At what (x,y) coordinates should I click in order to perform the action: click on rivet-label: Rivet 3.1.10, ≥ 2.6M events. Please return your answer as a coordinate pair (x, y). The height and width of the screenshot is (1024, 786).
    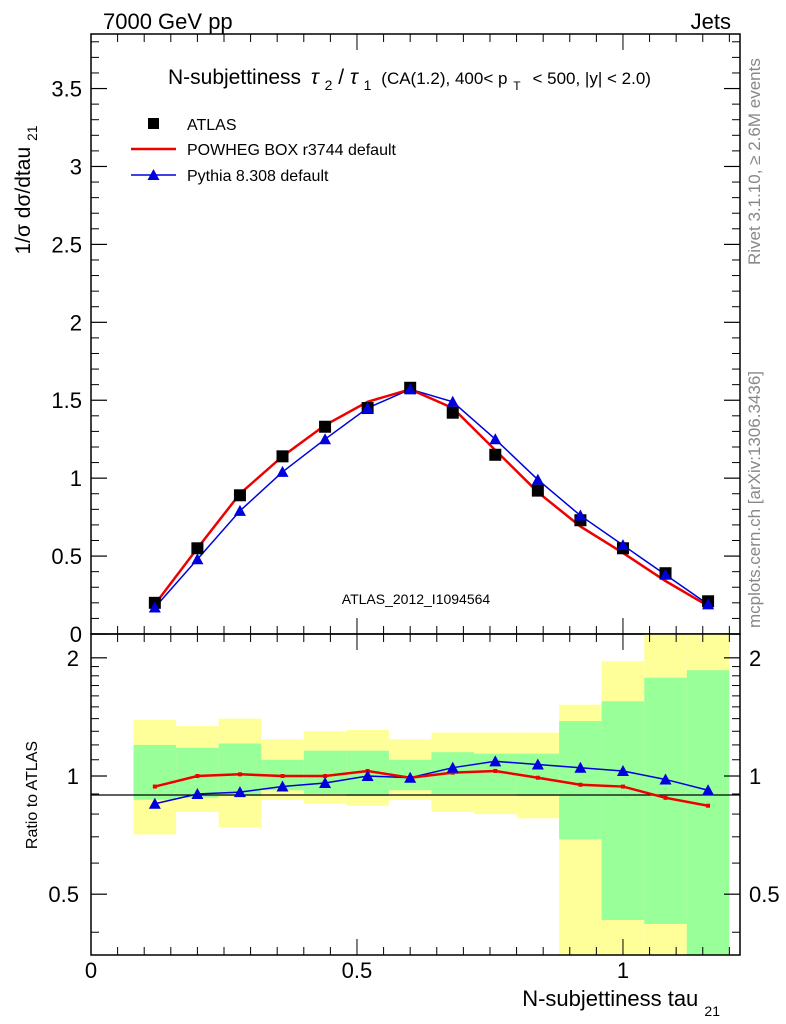
    Looking at the image, I should click on (754, 161).